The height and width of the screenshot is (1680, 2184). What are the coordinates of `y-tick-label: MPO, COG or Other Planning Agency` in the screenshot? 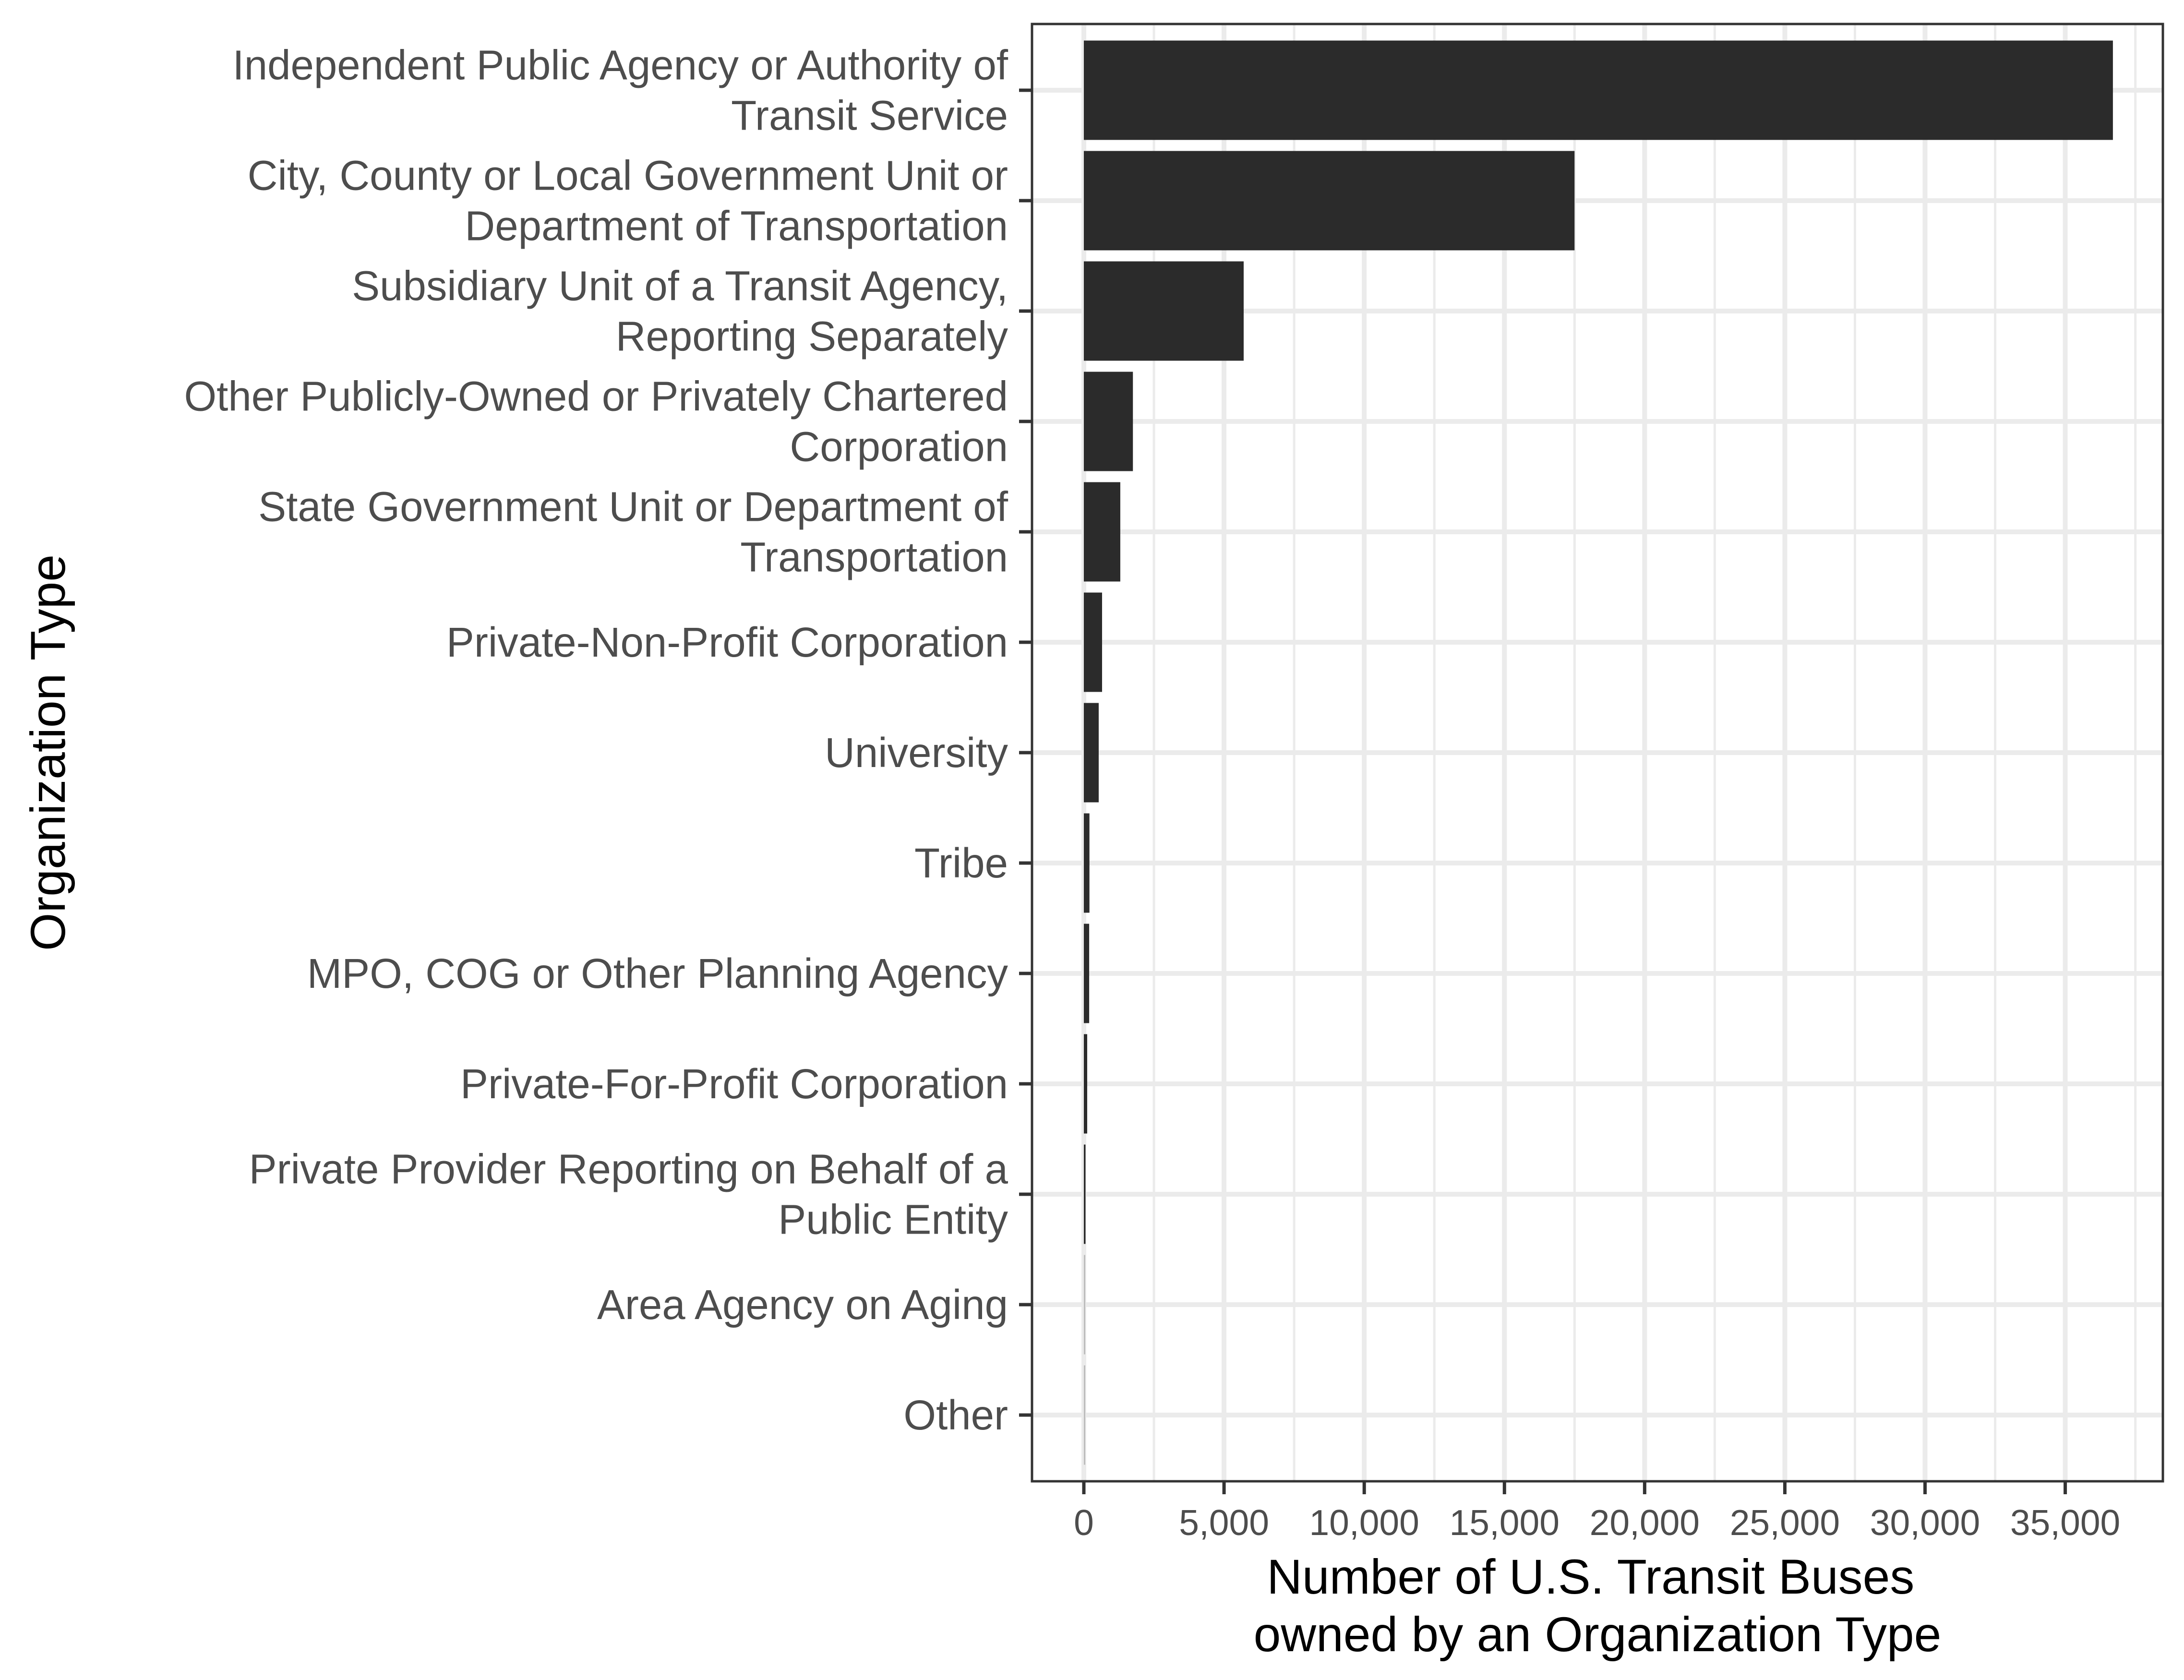 It's located at (657, 974).